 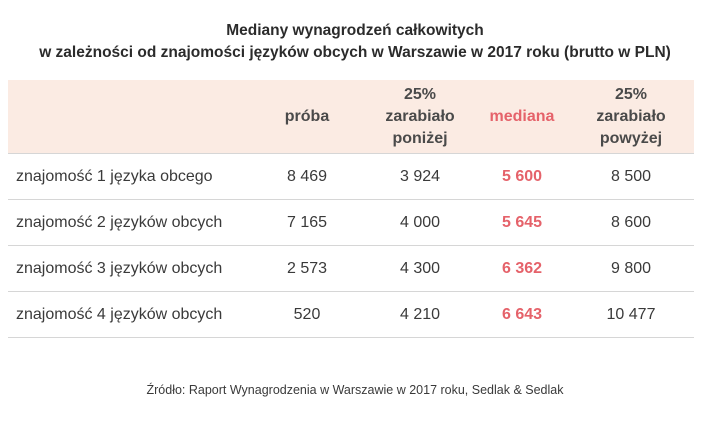 What do you see at coordinates (631, 116) in the screenshot?
I see `header-p75: 25% zarabiało powyżej` at bounding box center [631, 116].